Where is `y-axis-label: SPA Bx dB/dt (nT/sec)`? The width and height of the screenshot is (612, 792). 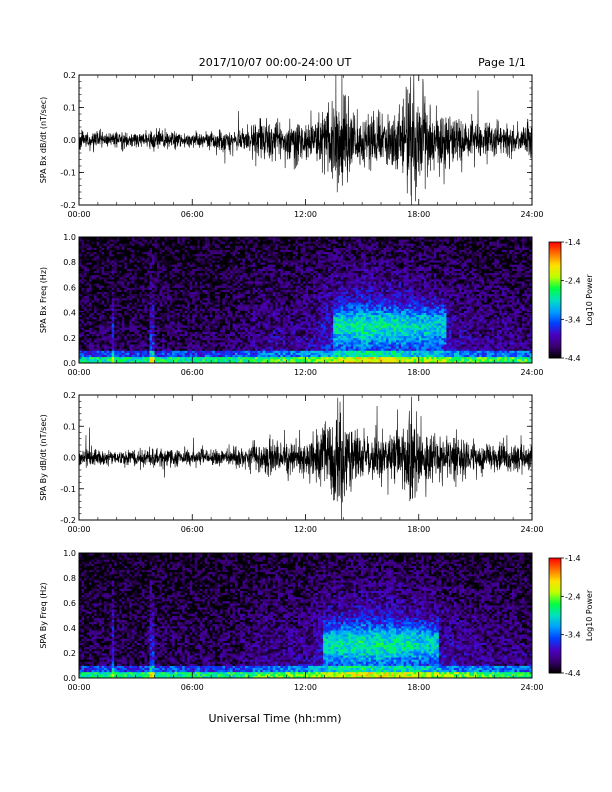 y-axis-label: SPA Bx dB/dt (nT/sec) is located at coordinates (43, 140).